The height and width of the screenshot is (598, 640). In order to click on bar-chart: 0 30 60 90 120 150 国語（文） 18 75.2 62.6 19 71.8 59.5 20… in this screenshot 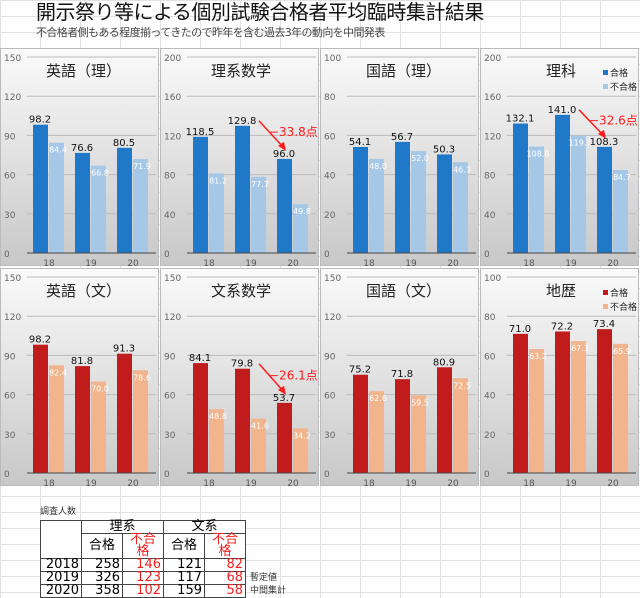, I will do `click(400, 380)`.